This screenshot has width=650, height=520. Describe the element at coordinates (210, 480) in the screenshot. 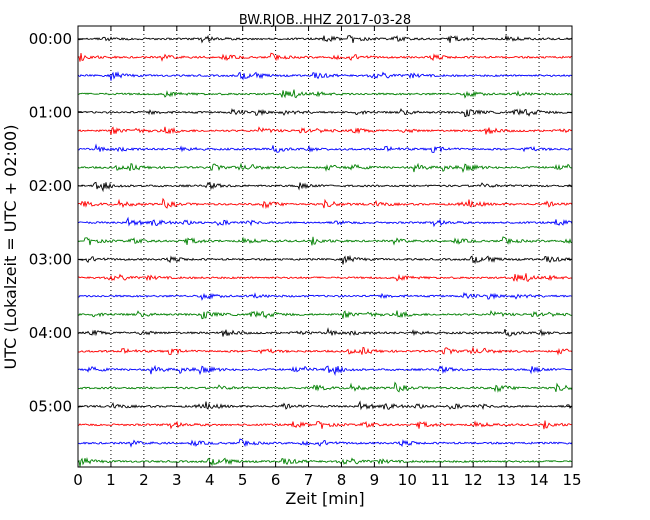

I see `x-tick-label: 4` at that location.